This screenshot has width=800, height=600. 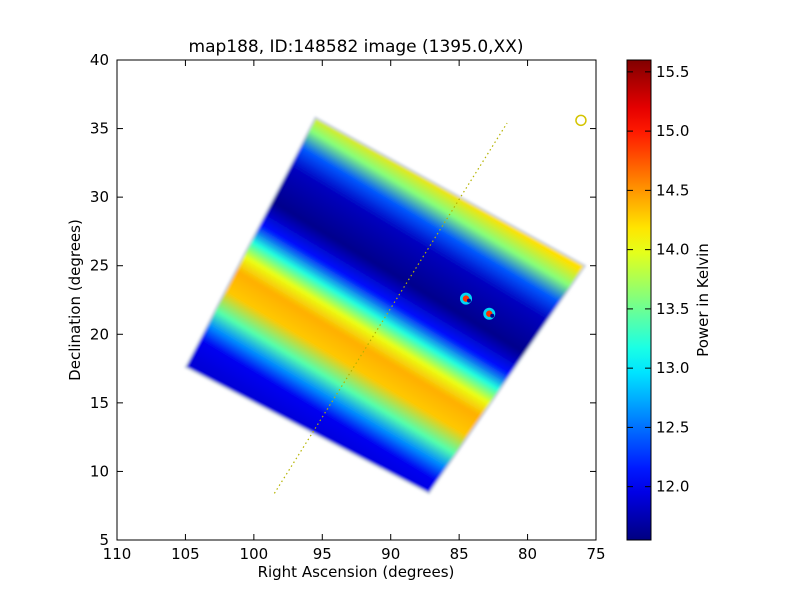 I want to click on colorbar-tick-label: 12.0, so click(x=672, y=487).